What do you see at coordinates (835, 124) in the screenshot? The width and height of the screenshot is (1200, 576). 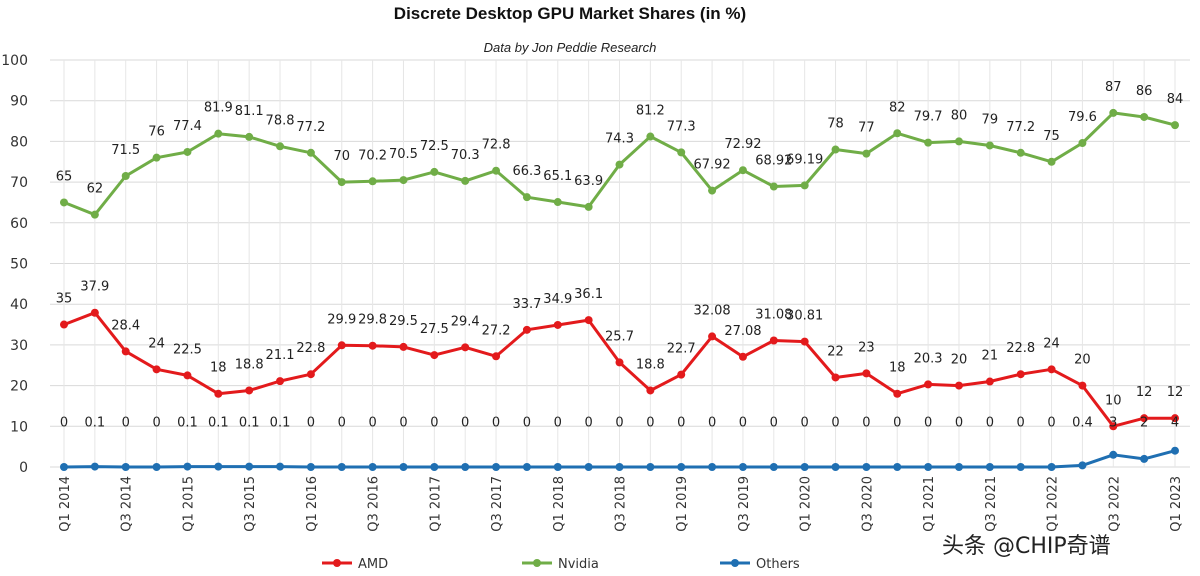 I see `data-label-nvidia: 78` at bounding box center [835, 124].